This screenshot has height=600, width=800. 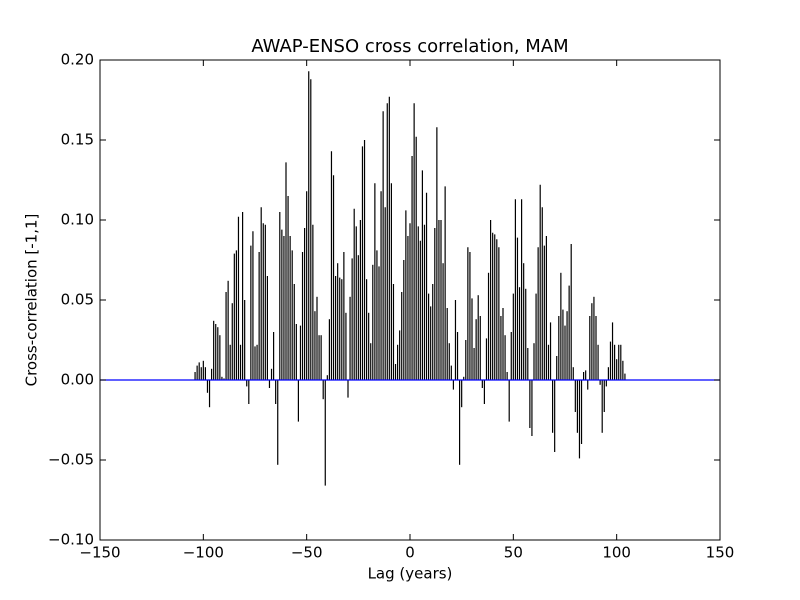 I want to click on x-axis-label: Lag (years), so click(x=410, y=574).